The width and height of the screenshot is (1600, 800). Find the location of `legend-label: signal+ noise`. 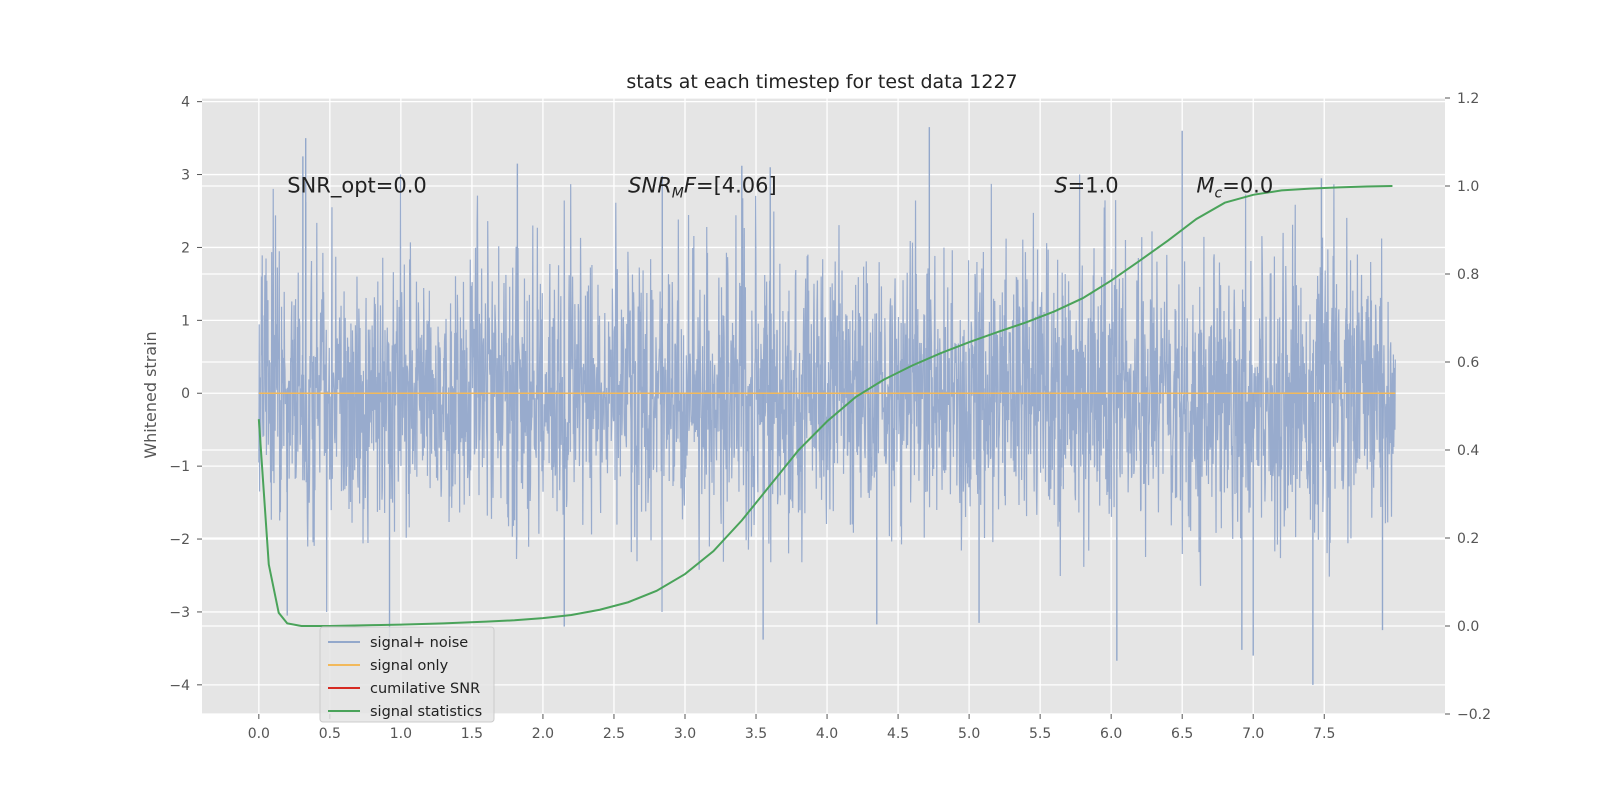

legend-label: signal+ noise is located at coordinates (419, 643).